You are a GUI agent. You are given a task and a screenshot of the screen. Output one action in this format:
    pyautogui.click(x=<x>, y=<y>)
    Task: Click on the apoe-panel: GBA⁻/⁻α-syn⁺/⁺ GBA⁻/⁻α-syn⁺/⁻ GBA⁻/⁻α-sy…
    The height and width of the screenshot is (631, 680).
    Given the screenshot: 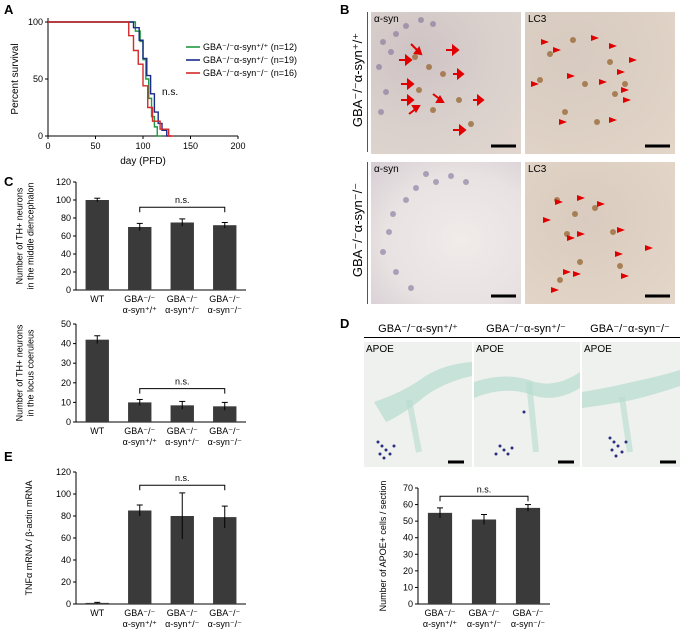 What is the action you would take?
    pyautogui.click(x=510, y=395)
    